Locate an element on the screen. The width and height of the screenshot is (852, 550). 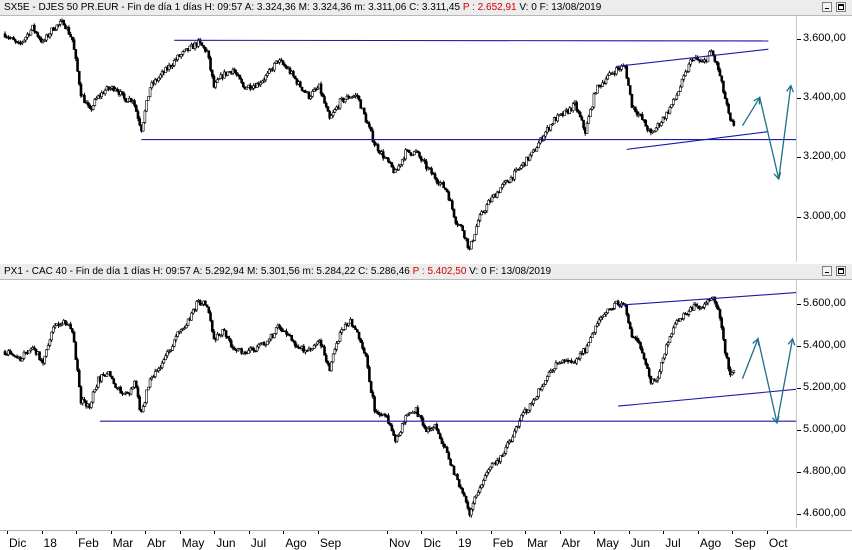
x-tick-label: Nov is located at coordinates (399, 543).